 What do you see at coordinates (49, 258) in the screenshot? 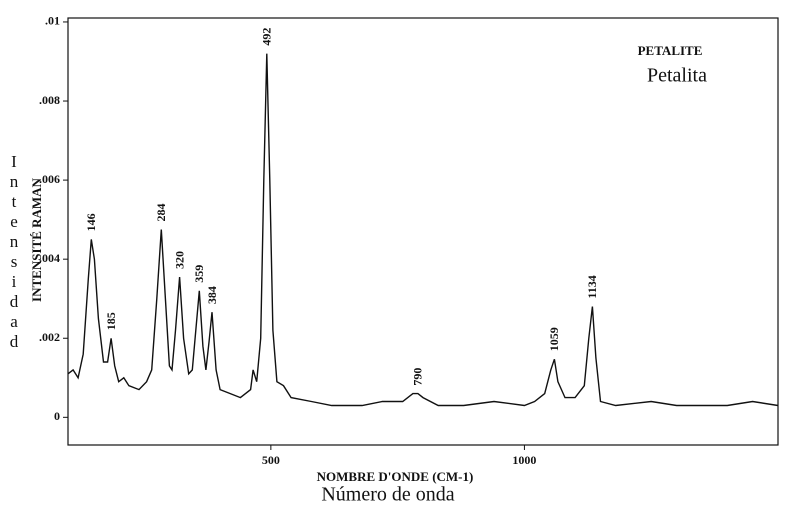
I see `y-tick-label: .004` at bounding box center [49, 258].